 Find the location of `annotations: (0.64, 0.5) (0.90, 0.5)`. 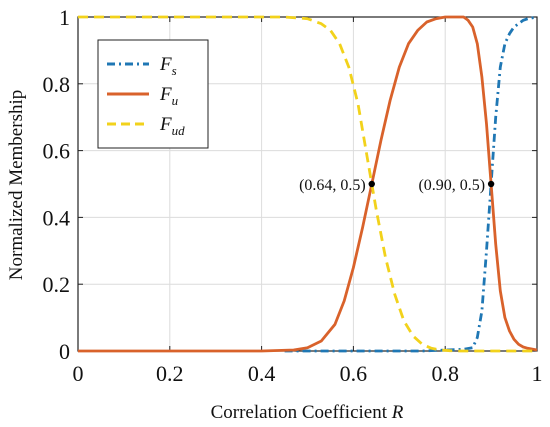

annotations: (0.64, 0.5) (0.90, 0.5) is located at coordinates (397, 185).